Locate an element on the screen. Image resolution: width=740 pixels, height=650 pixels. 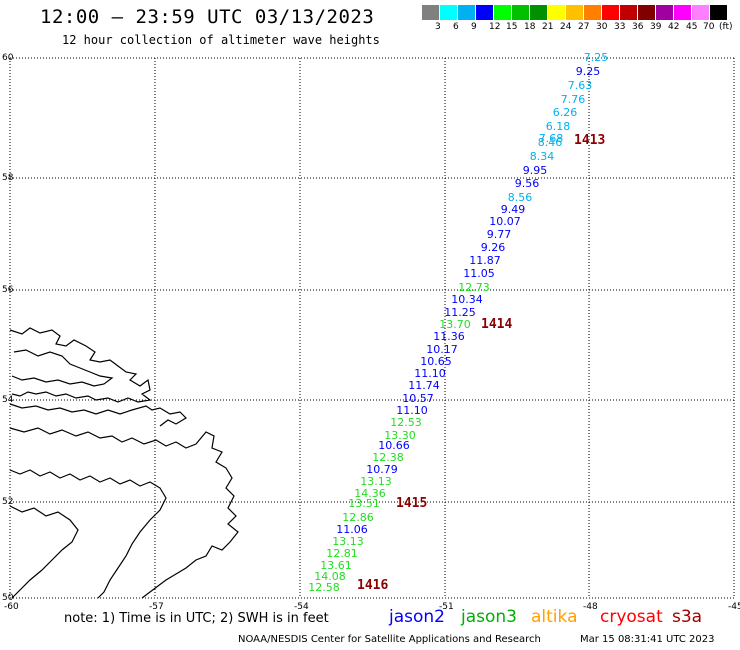
latitude-label: 60 is located at coordinates (8, 58).